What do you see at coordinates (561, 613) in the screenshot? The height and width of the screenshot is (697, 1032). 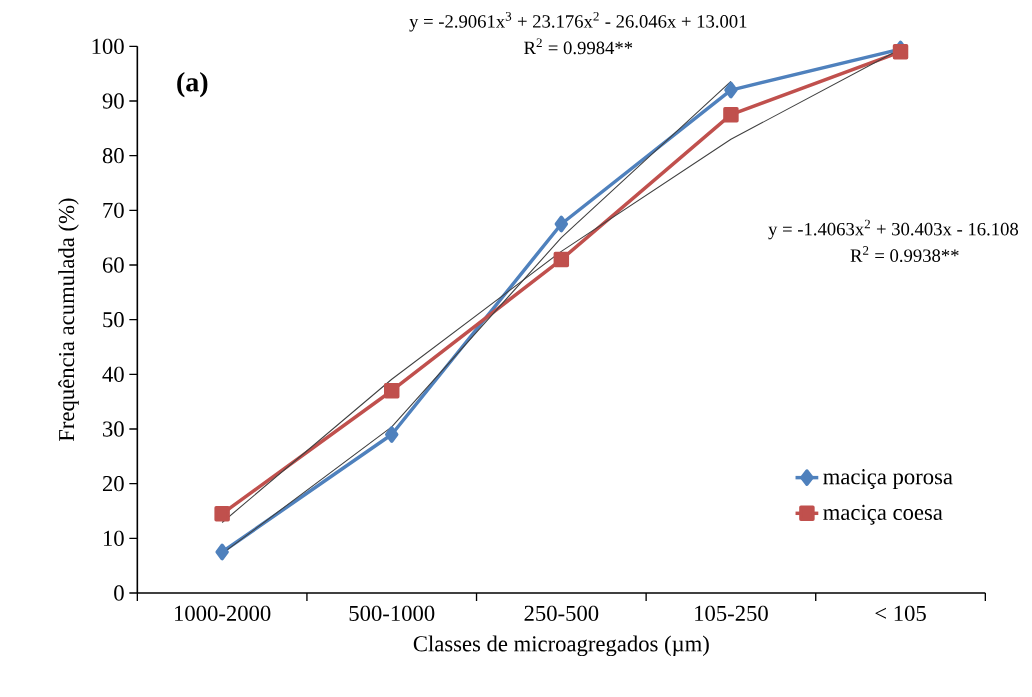 I see `x-tick-label: 250-500` at bounding box center [561, 613].